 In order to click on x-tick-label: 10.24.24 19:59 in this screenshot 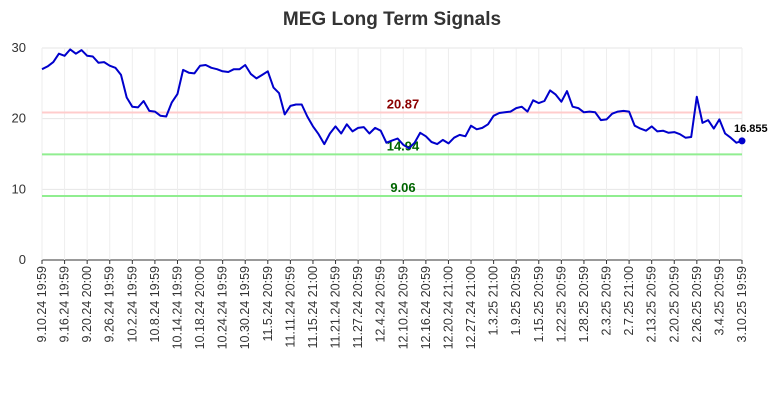, I will do `click(223, 307)`.